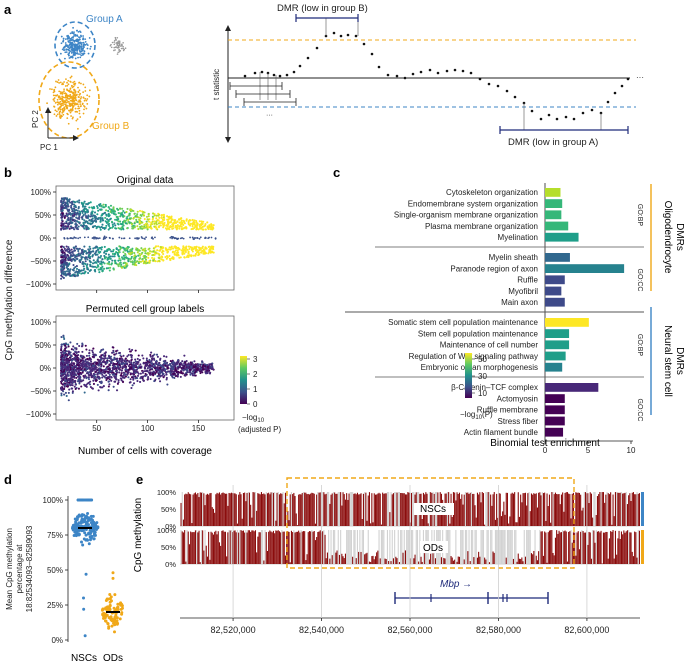  Describe the element at coordinates (138, 238) in the screenshot. I see `b-top-scatter` at that location.